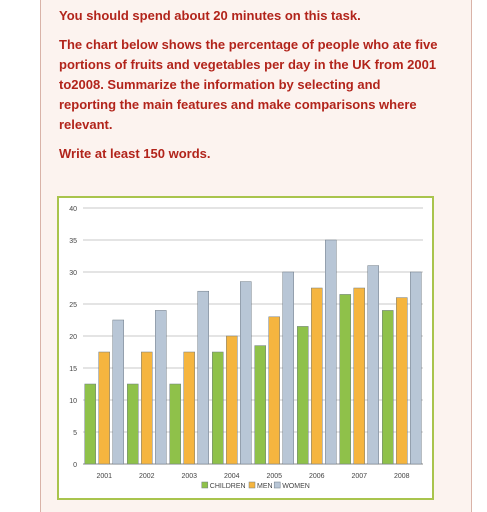  I want to click on y-tick-label: 35, so click(73, 241).